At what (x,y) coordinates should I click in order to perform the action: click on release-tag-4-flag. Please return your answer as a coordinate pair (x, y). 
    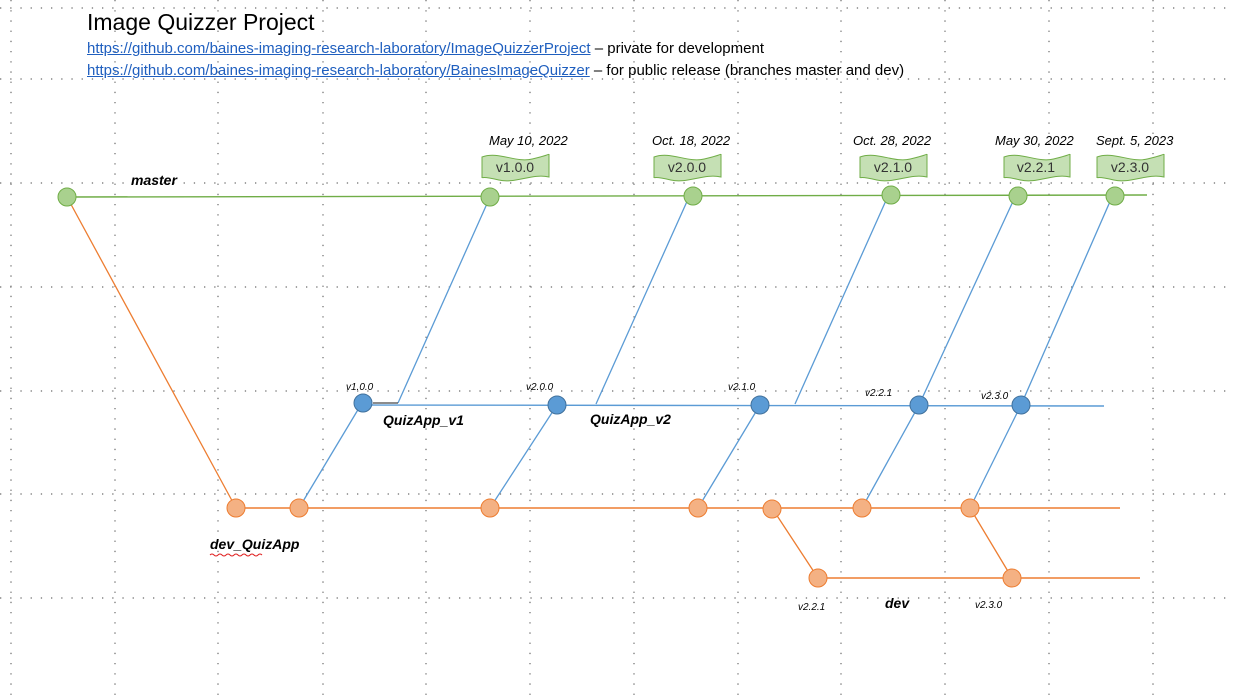
    Looking at the image, I should click on (1037, 167).